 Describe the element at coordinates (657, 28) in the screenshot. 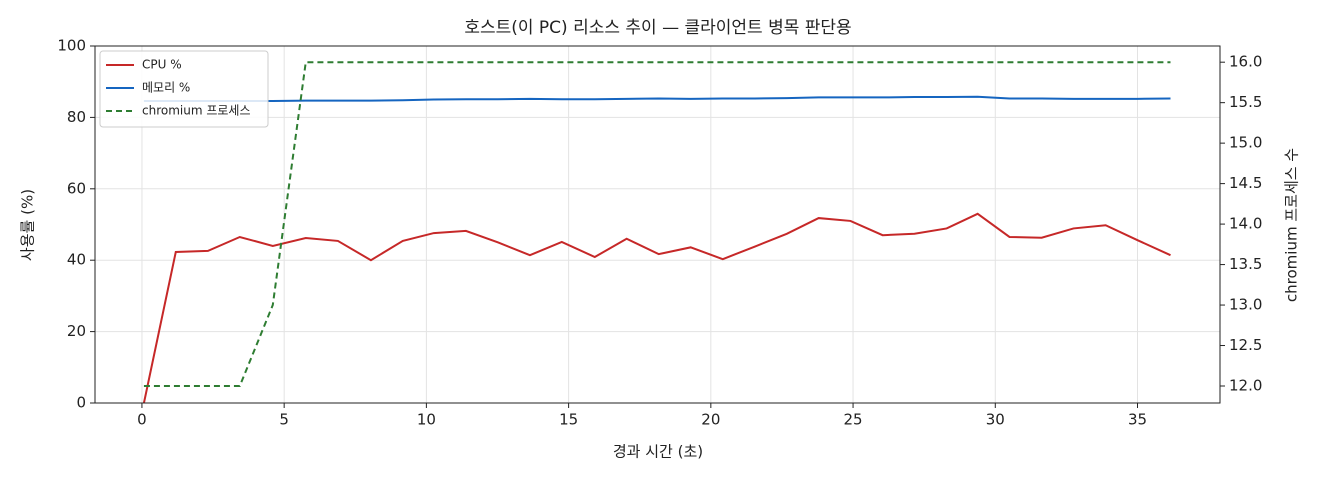

I see `chart-title: 호스트(이 PC) 리소스 추이 — 클라이언트 병목 판단용` at that location.